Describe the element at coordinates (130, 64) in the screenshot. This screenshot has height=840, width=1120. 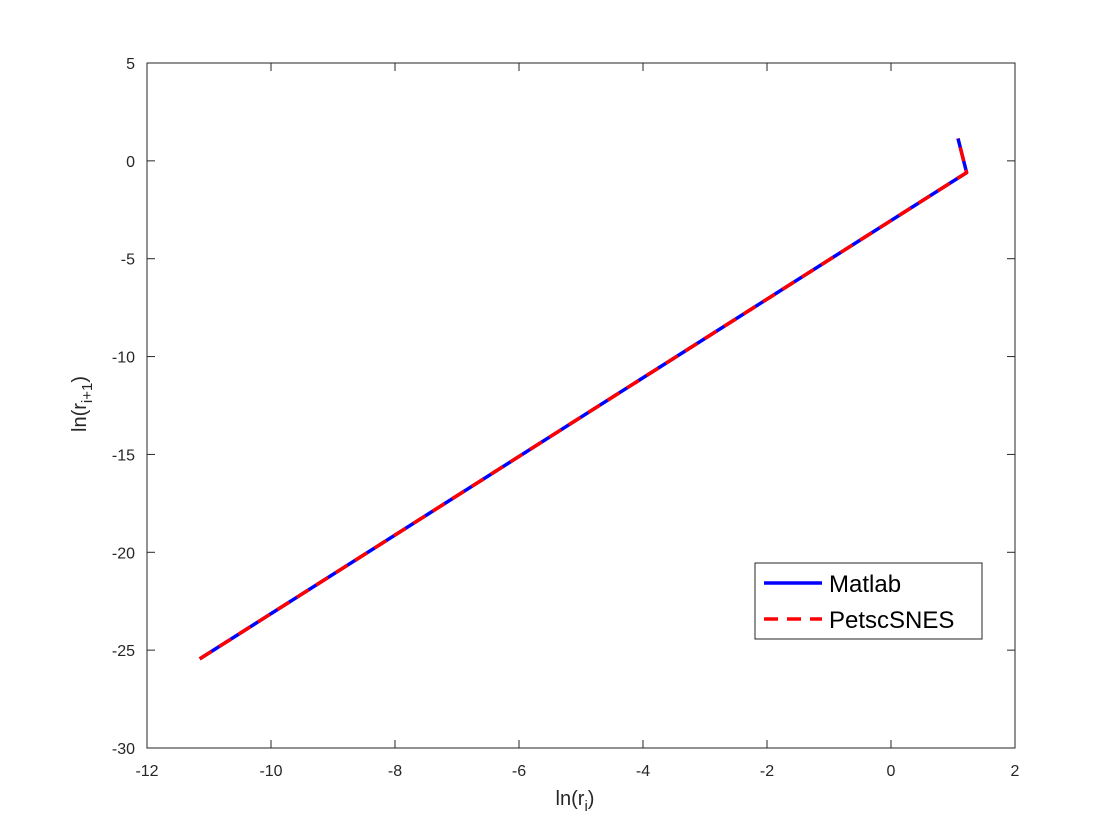
I see `y-tick-label: 5` at that location.